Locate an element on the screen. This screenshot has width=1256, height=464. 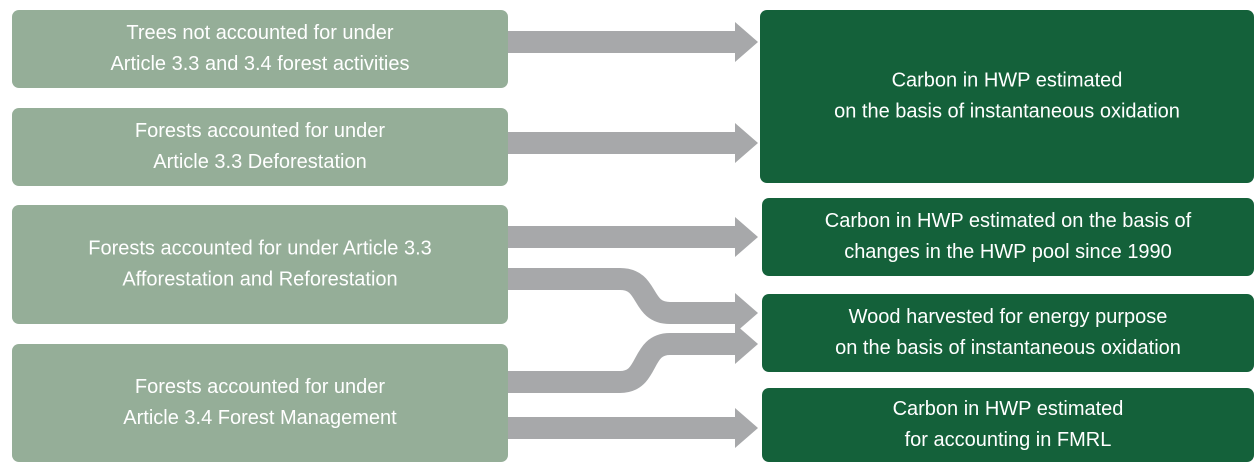
box-text: Article 3.4 Forest Management is located at coordinates (260, 418).